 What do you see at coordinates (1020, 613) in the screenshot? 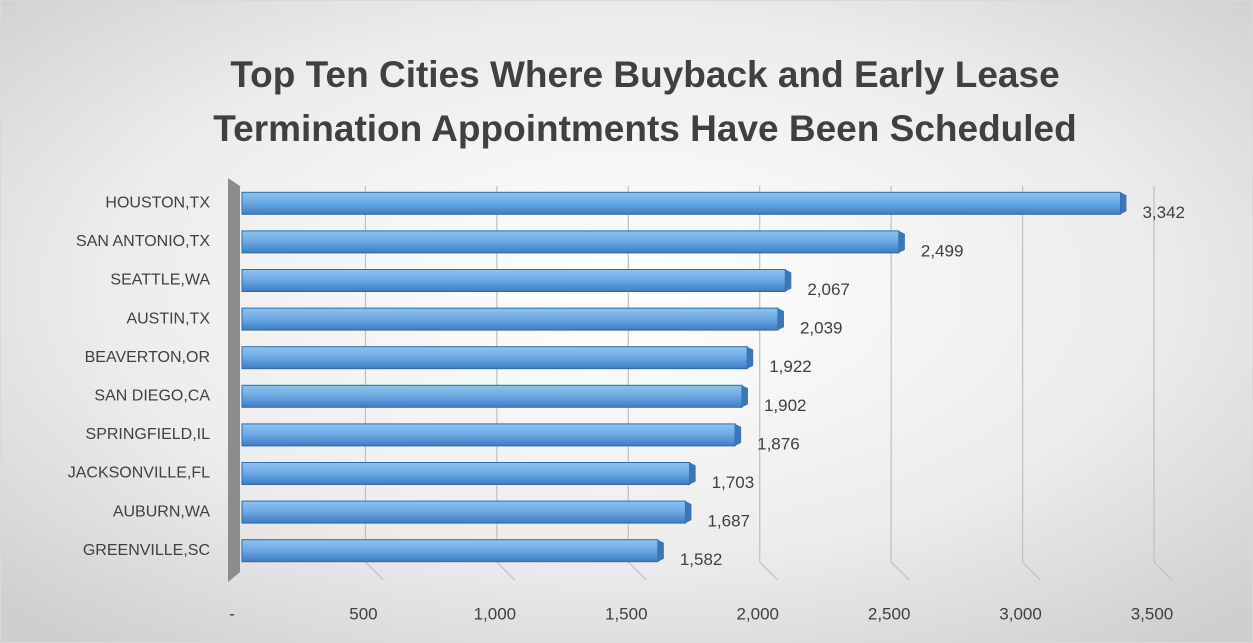
I see `x-tick-label: 3,000` at bounding box center [1020, 613].